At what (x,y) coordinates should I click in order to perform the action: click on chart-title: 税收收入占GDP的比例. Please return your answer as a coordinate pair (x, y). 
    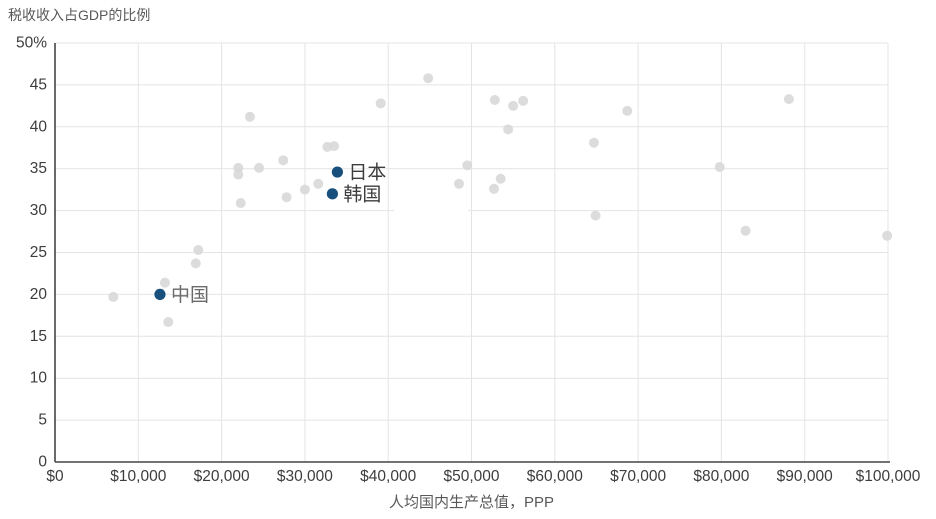
    Looking at the image, I should click on (79, 15).